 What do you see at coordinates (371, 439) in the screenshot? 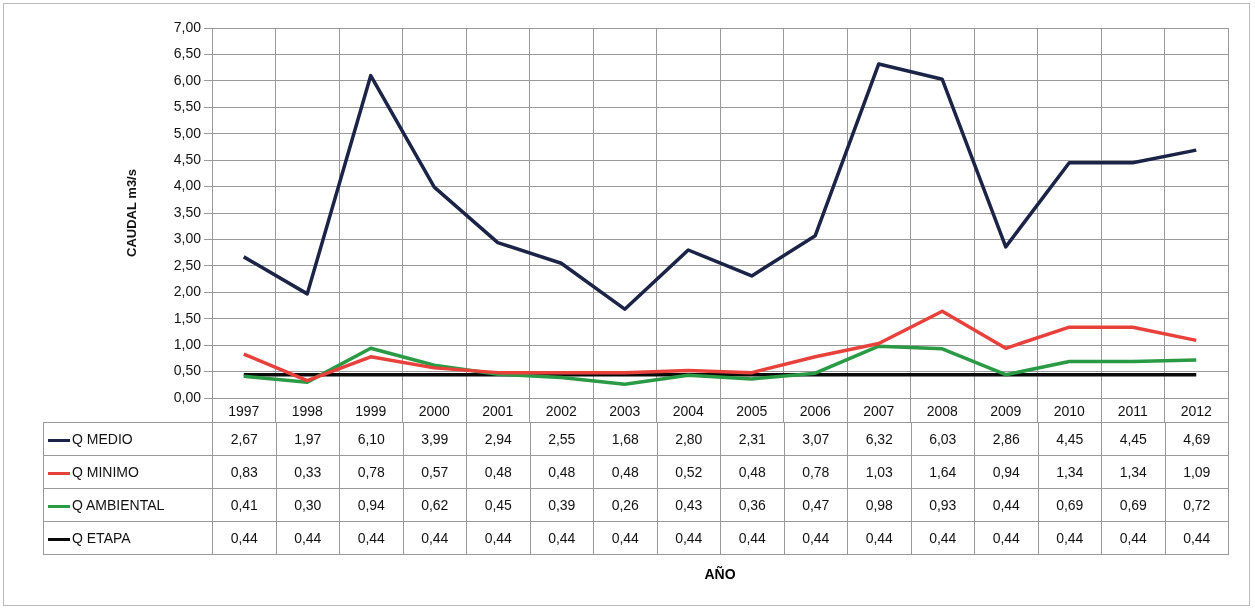
I see `data-label: 6,10` at bounding box center [371, 439].